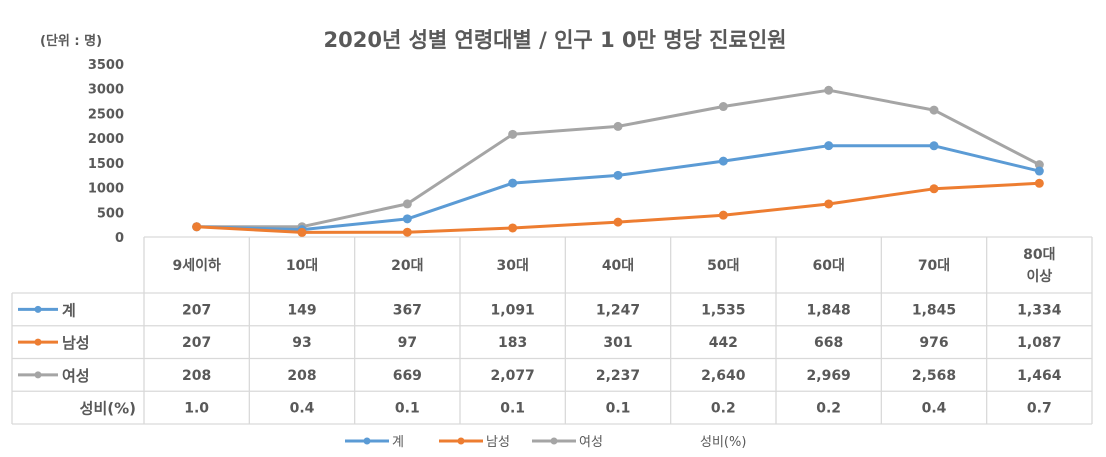 This screenshot has width=1106, height=457. I want to click on series-남성, so click(618, 207).